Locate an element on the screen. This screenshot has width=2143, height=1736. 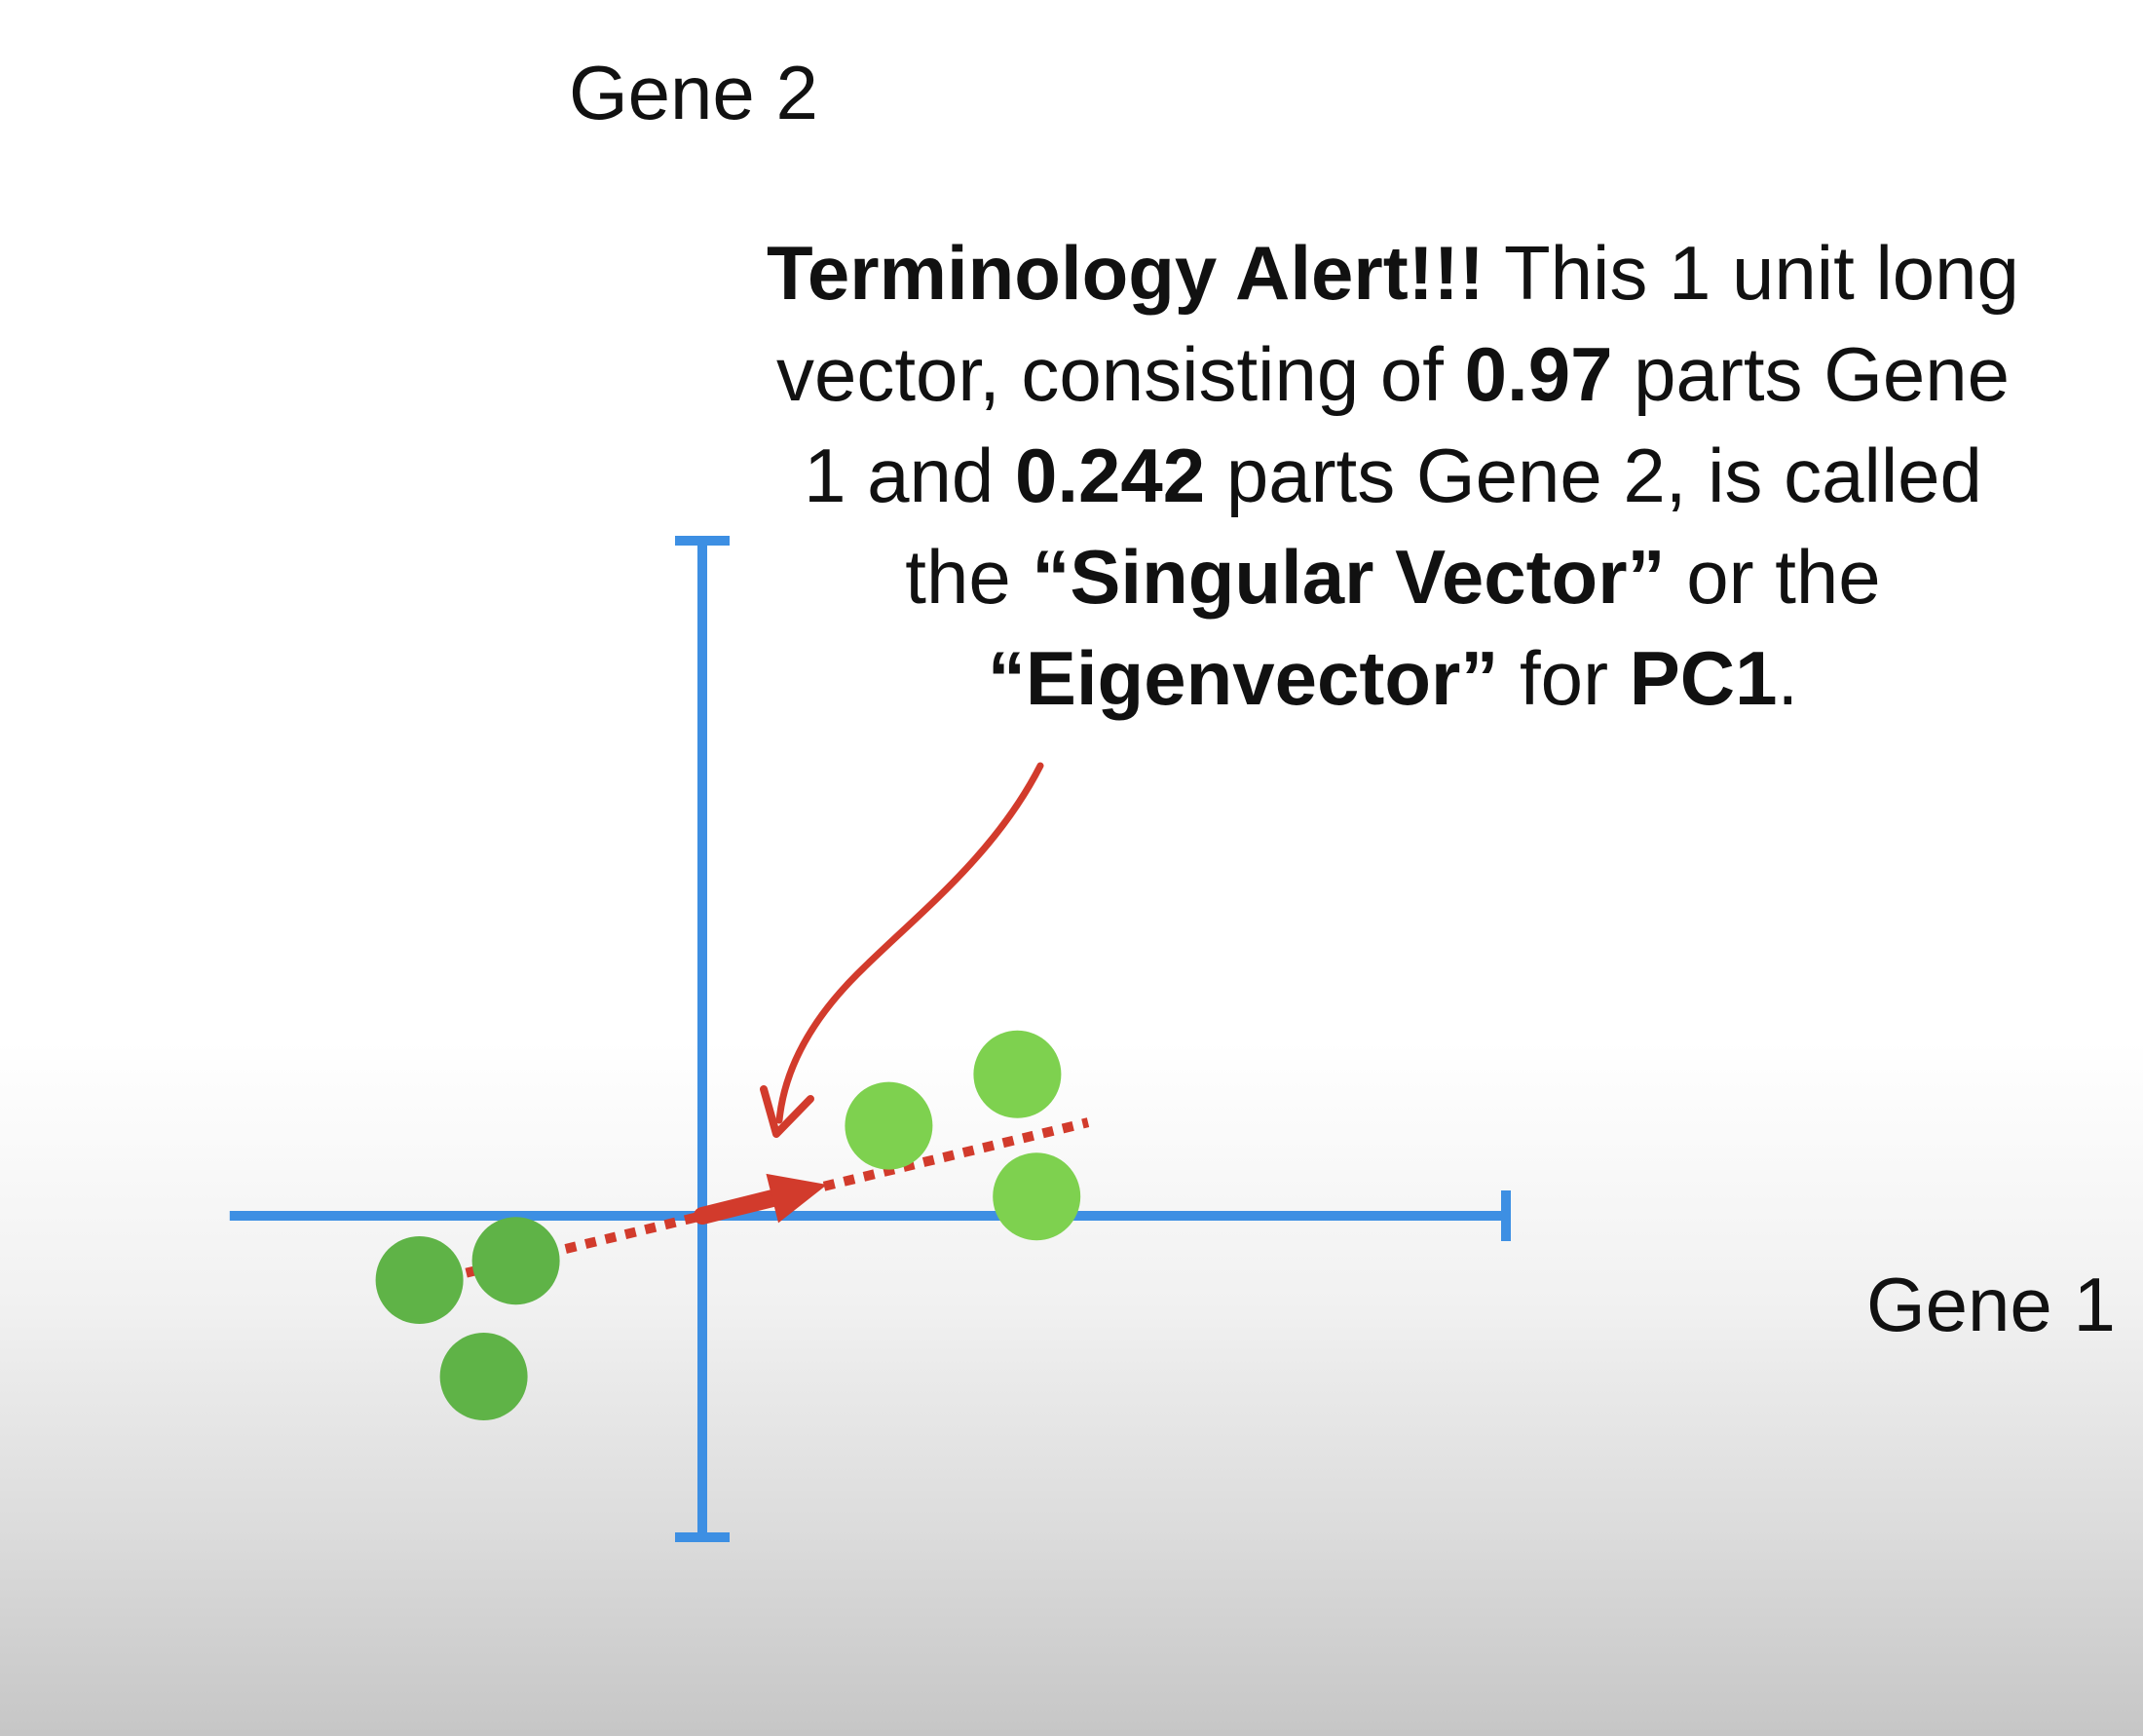
pc1-group is located at coordinates (747, 1205).